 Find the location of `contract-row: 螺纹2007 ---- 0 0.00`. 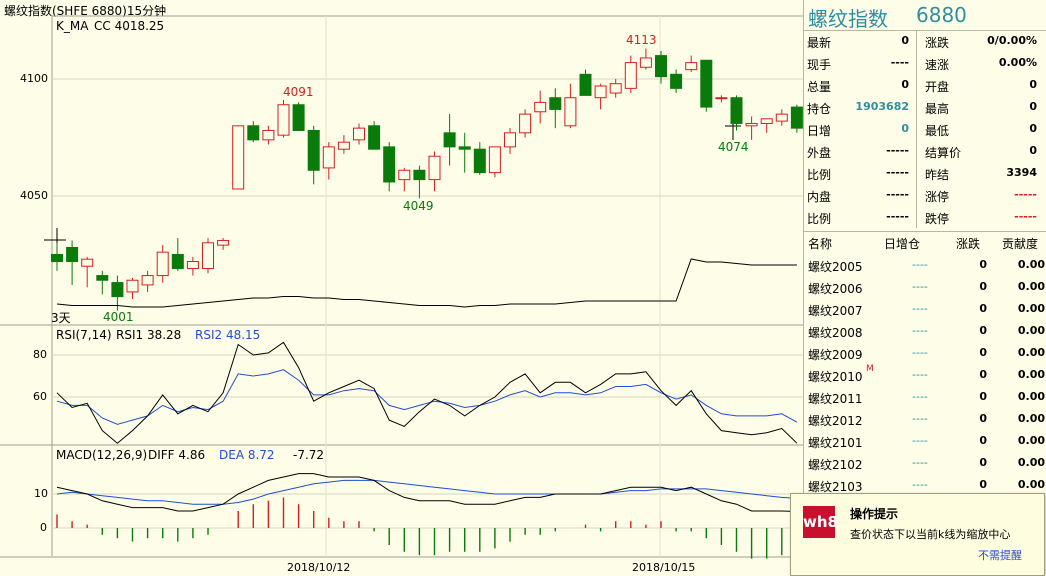

contract-row: 螺纹2007 ---- 0 0.00 is located at coordinates (925, 310).